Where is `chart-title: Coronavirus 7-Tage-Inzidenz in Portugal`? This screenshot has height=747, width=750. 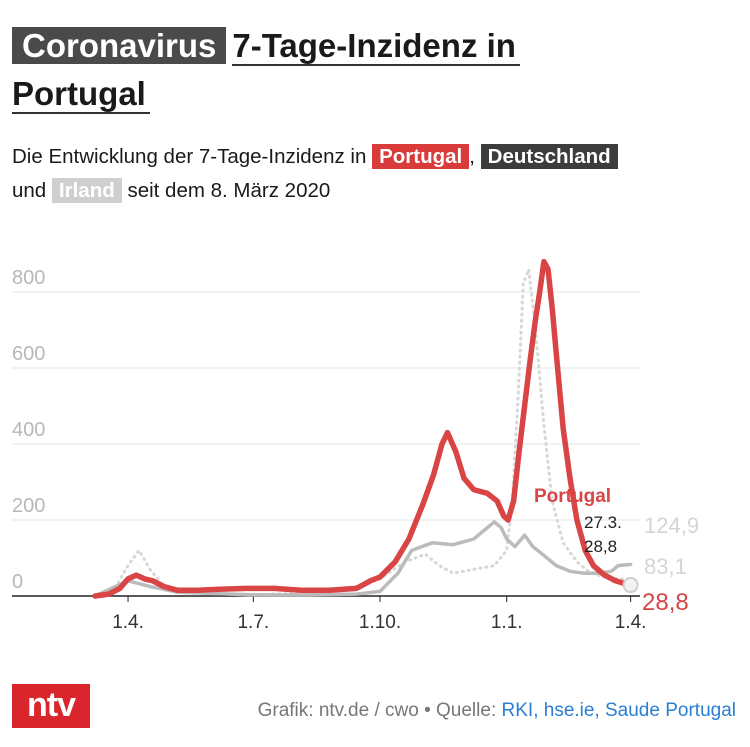
chart-title: Coronavirus 7-Tage-Inzidenz in Portugal is located at coordinates (312, 70).